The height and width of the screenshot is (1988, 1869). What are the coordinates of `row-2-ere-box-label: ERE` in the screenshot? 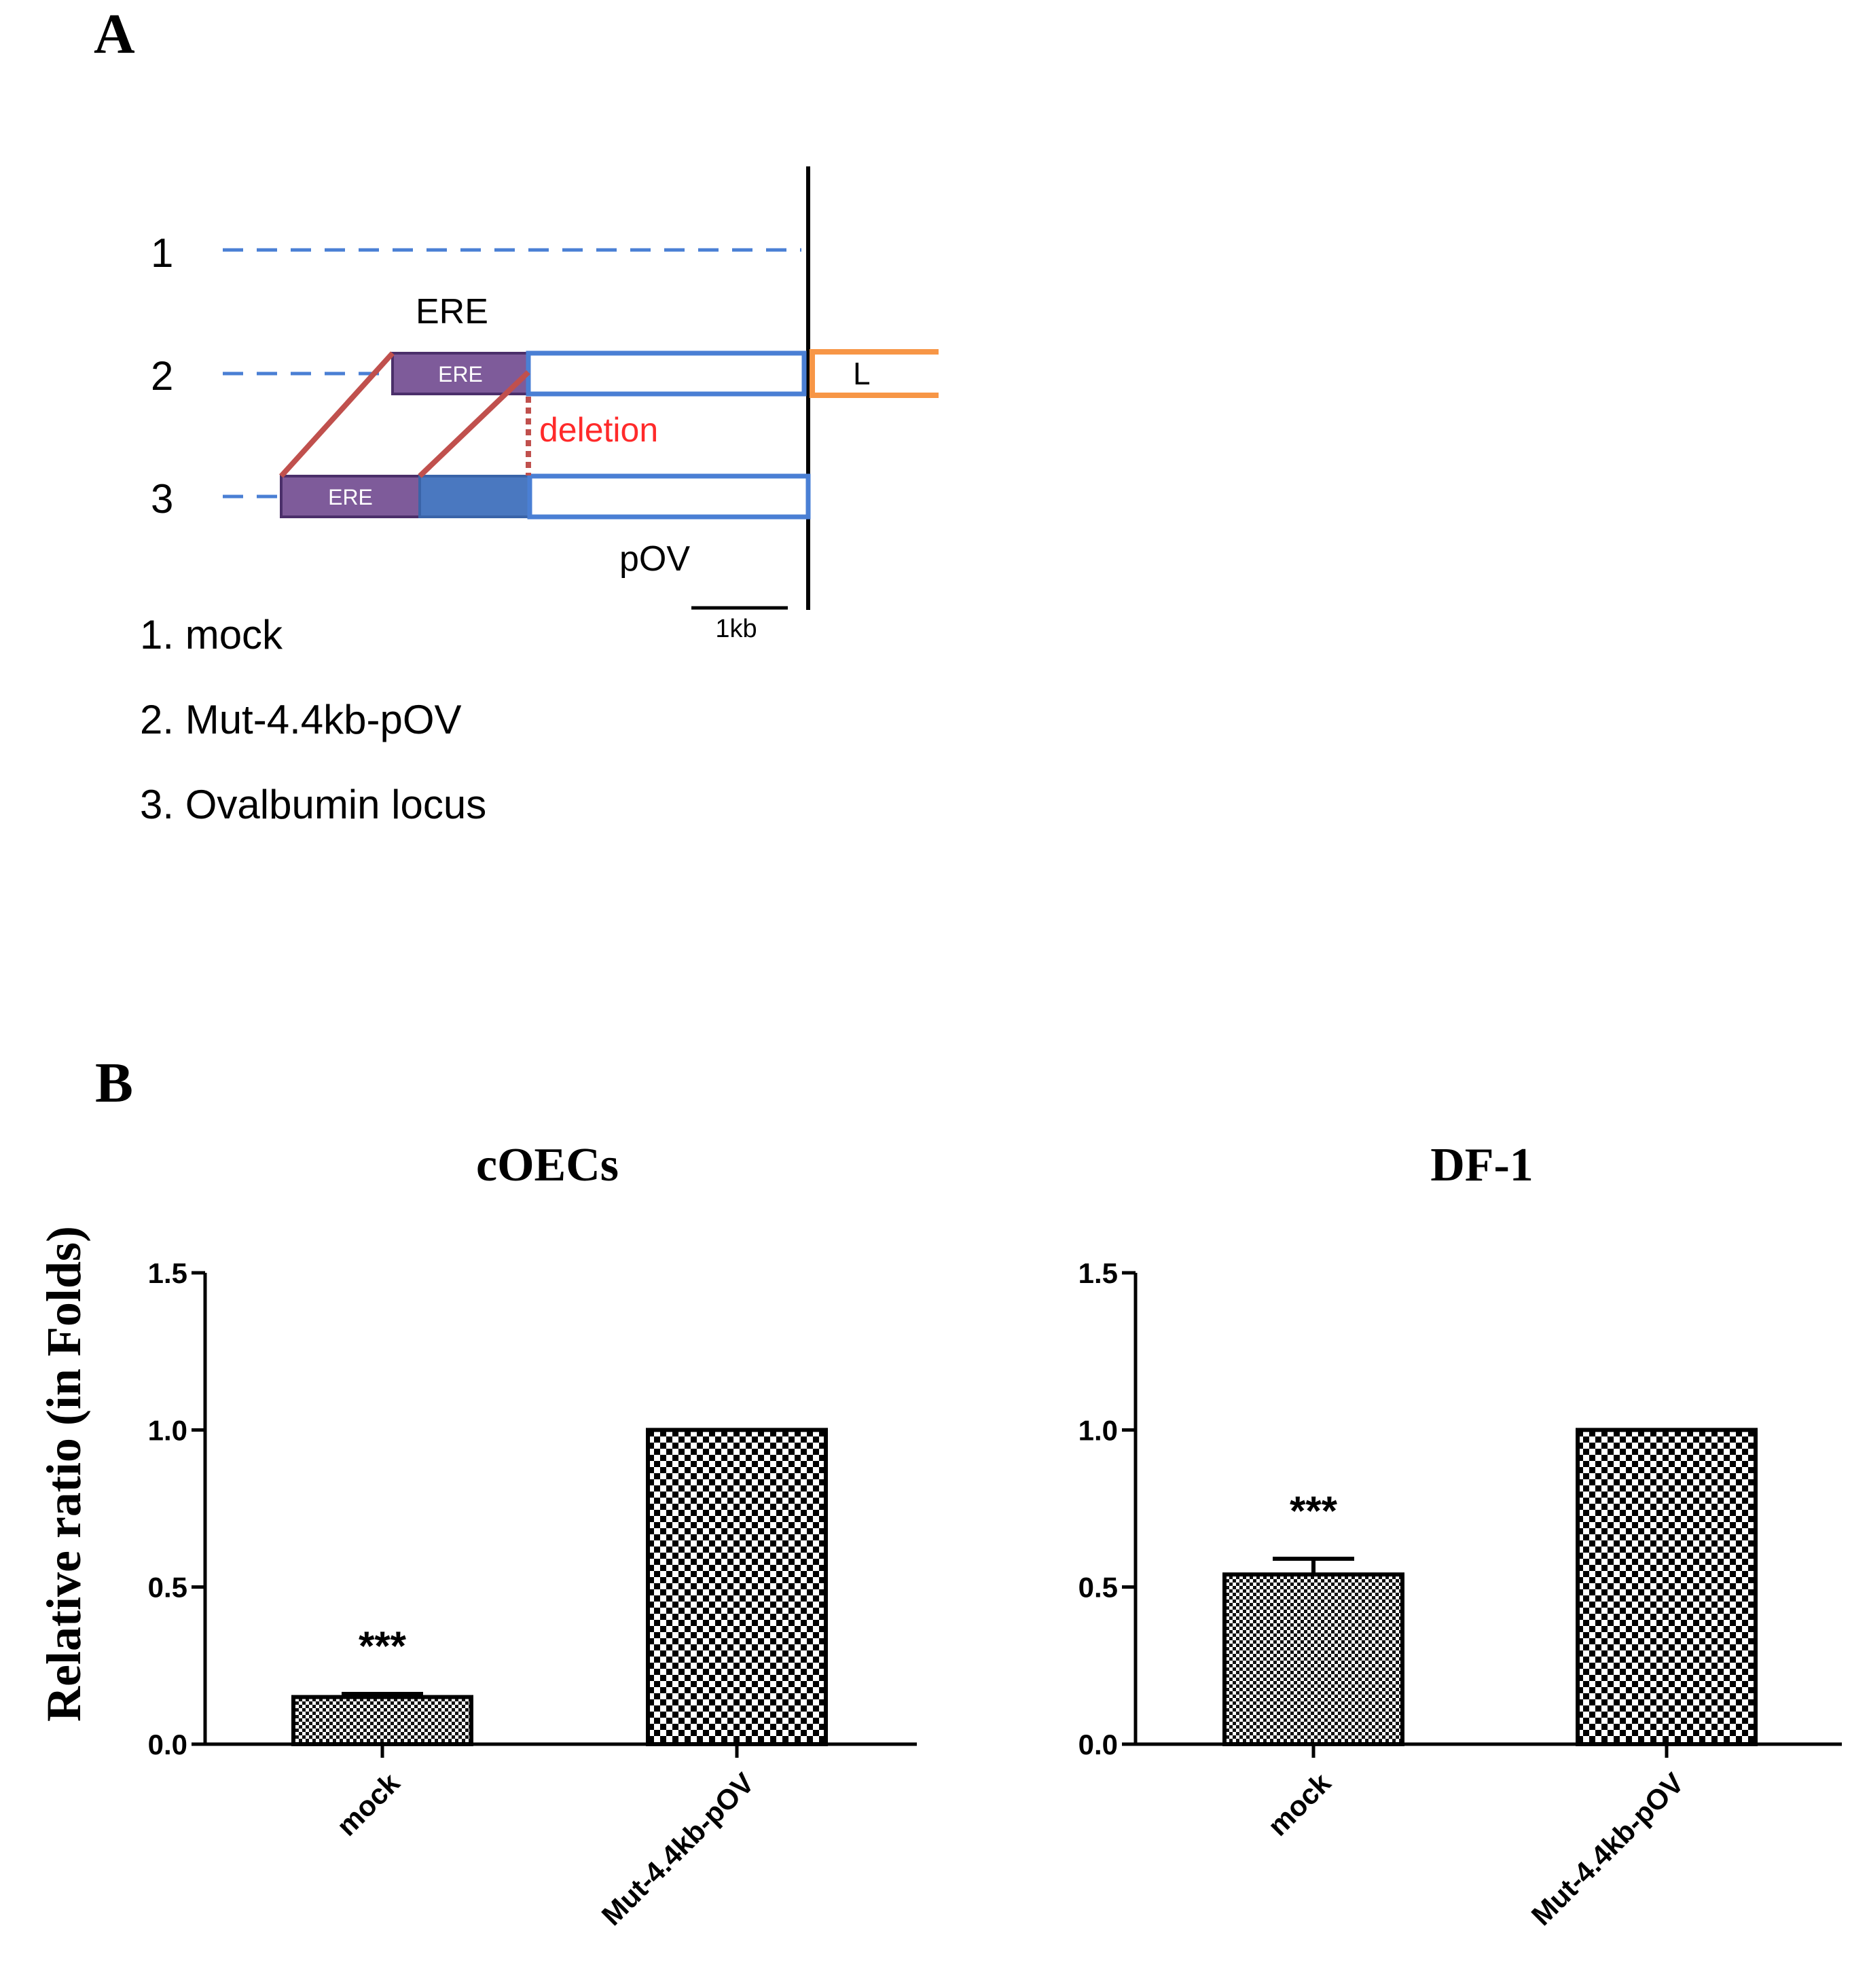 It's located at (461, 374).